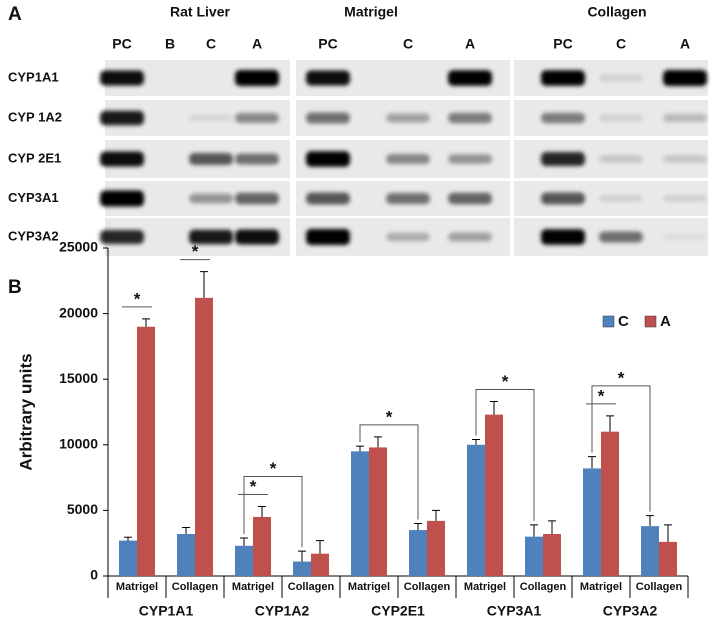 Image resolution: width=714 pixels, height=628 pixels. Describe the element at coordinates (398, 611) in the screenshot. I see `group-label: CYP2E1` at that location.